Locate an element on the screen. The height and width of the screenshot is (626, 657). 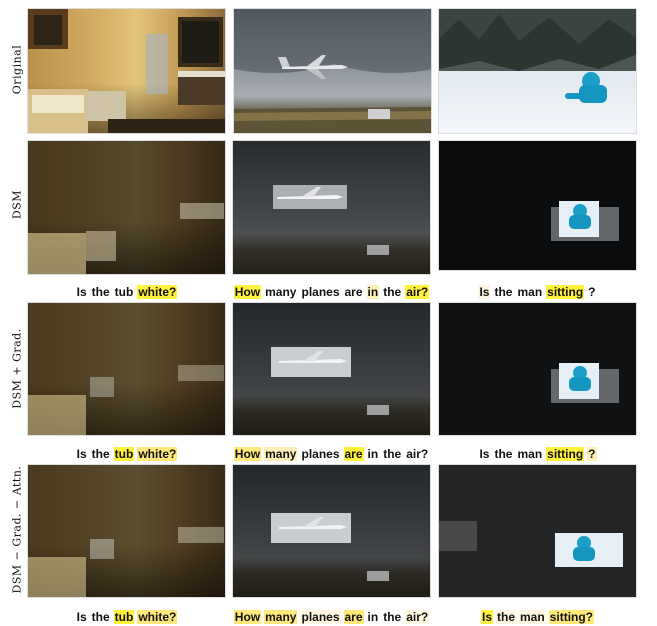
dsm-grad-airplane-image is located at coordinates (331, 369).